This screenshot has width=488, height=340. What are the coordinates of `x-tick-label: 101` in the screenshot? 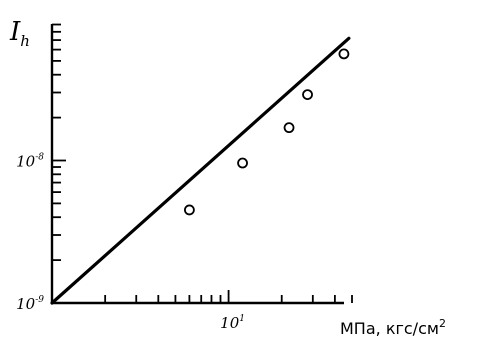 It's located at (232, 323).